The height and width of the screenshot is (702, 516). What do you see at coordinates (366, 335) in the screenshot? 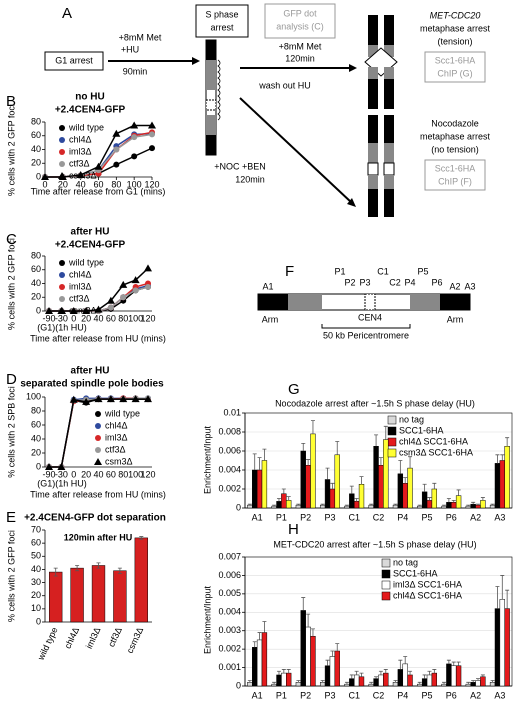
I see `peri-label: 50 kb Pericentromere` at bounding box center [366, 335].